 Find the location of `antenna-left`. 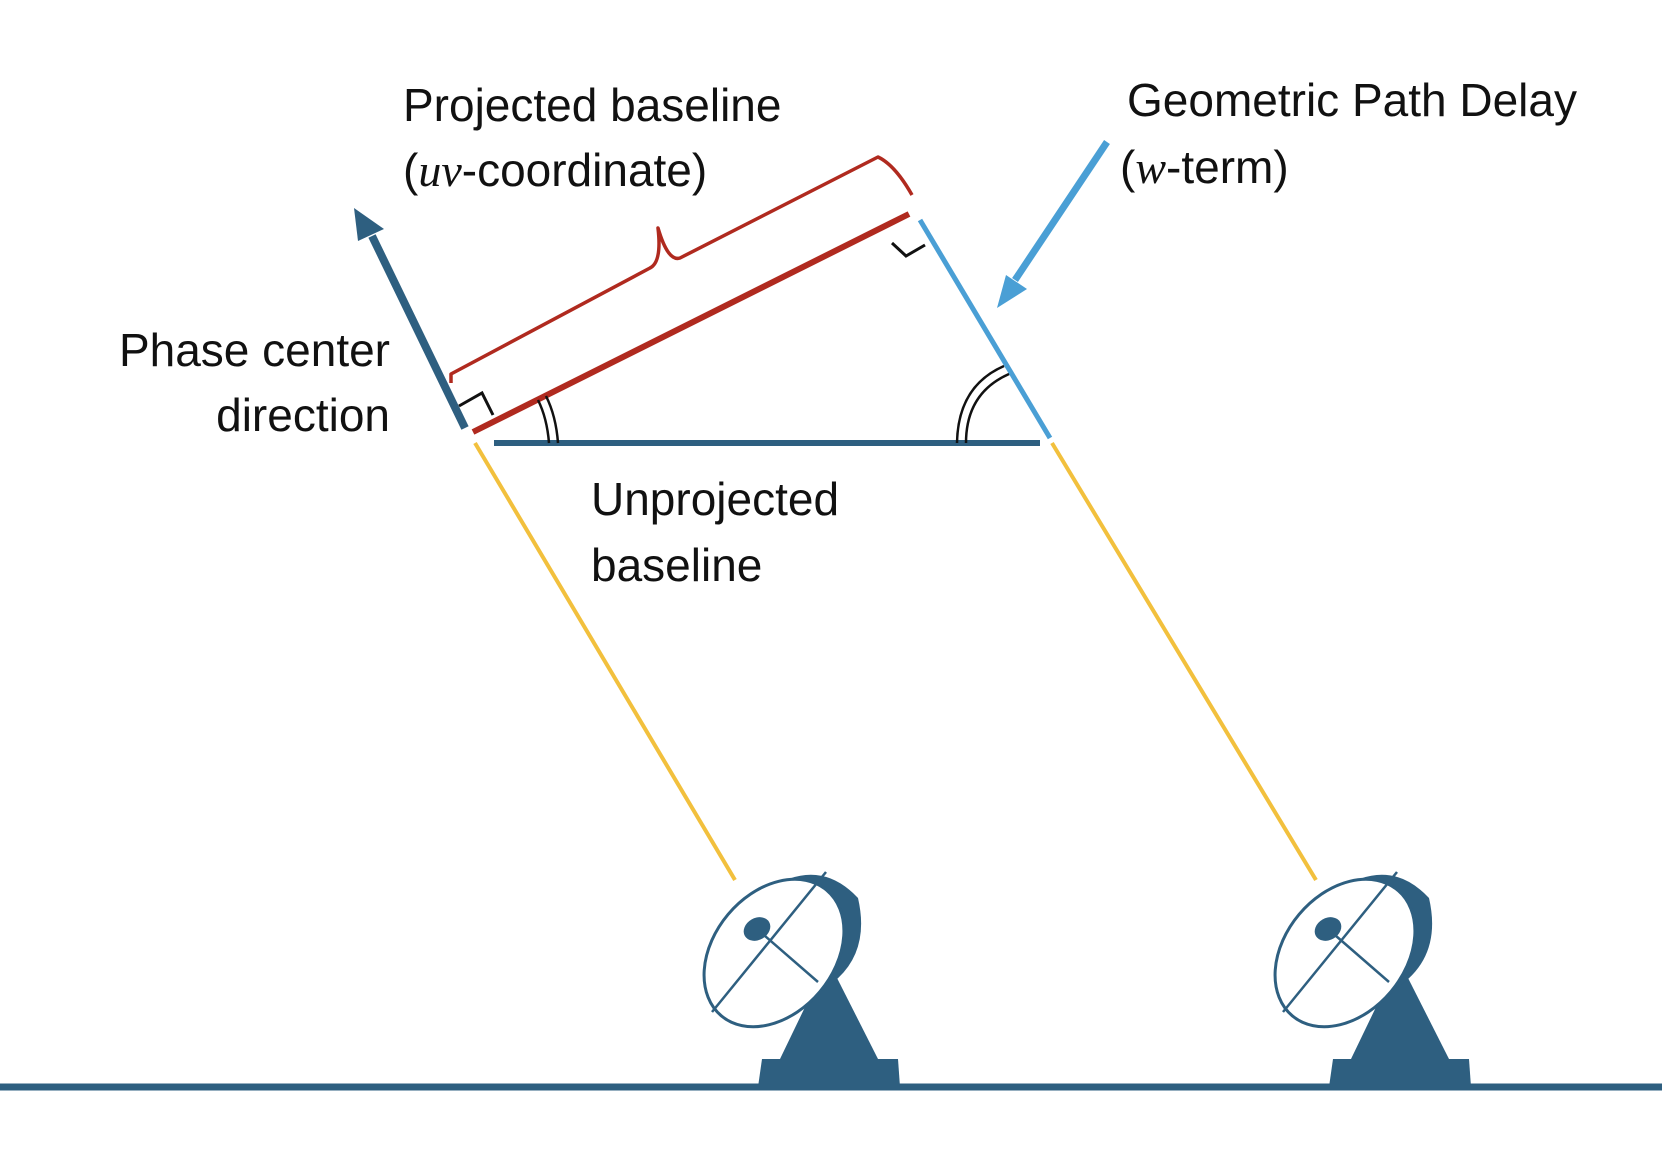

antenna-left is located at coordinates (801, 979).